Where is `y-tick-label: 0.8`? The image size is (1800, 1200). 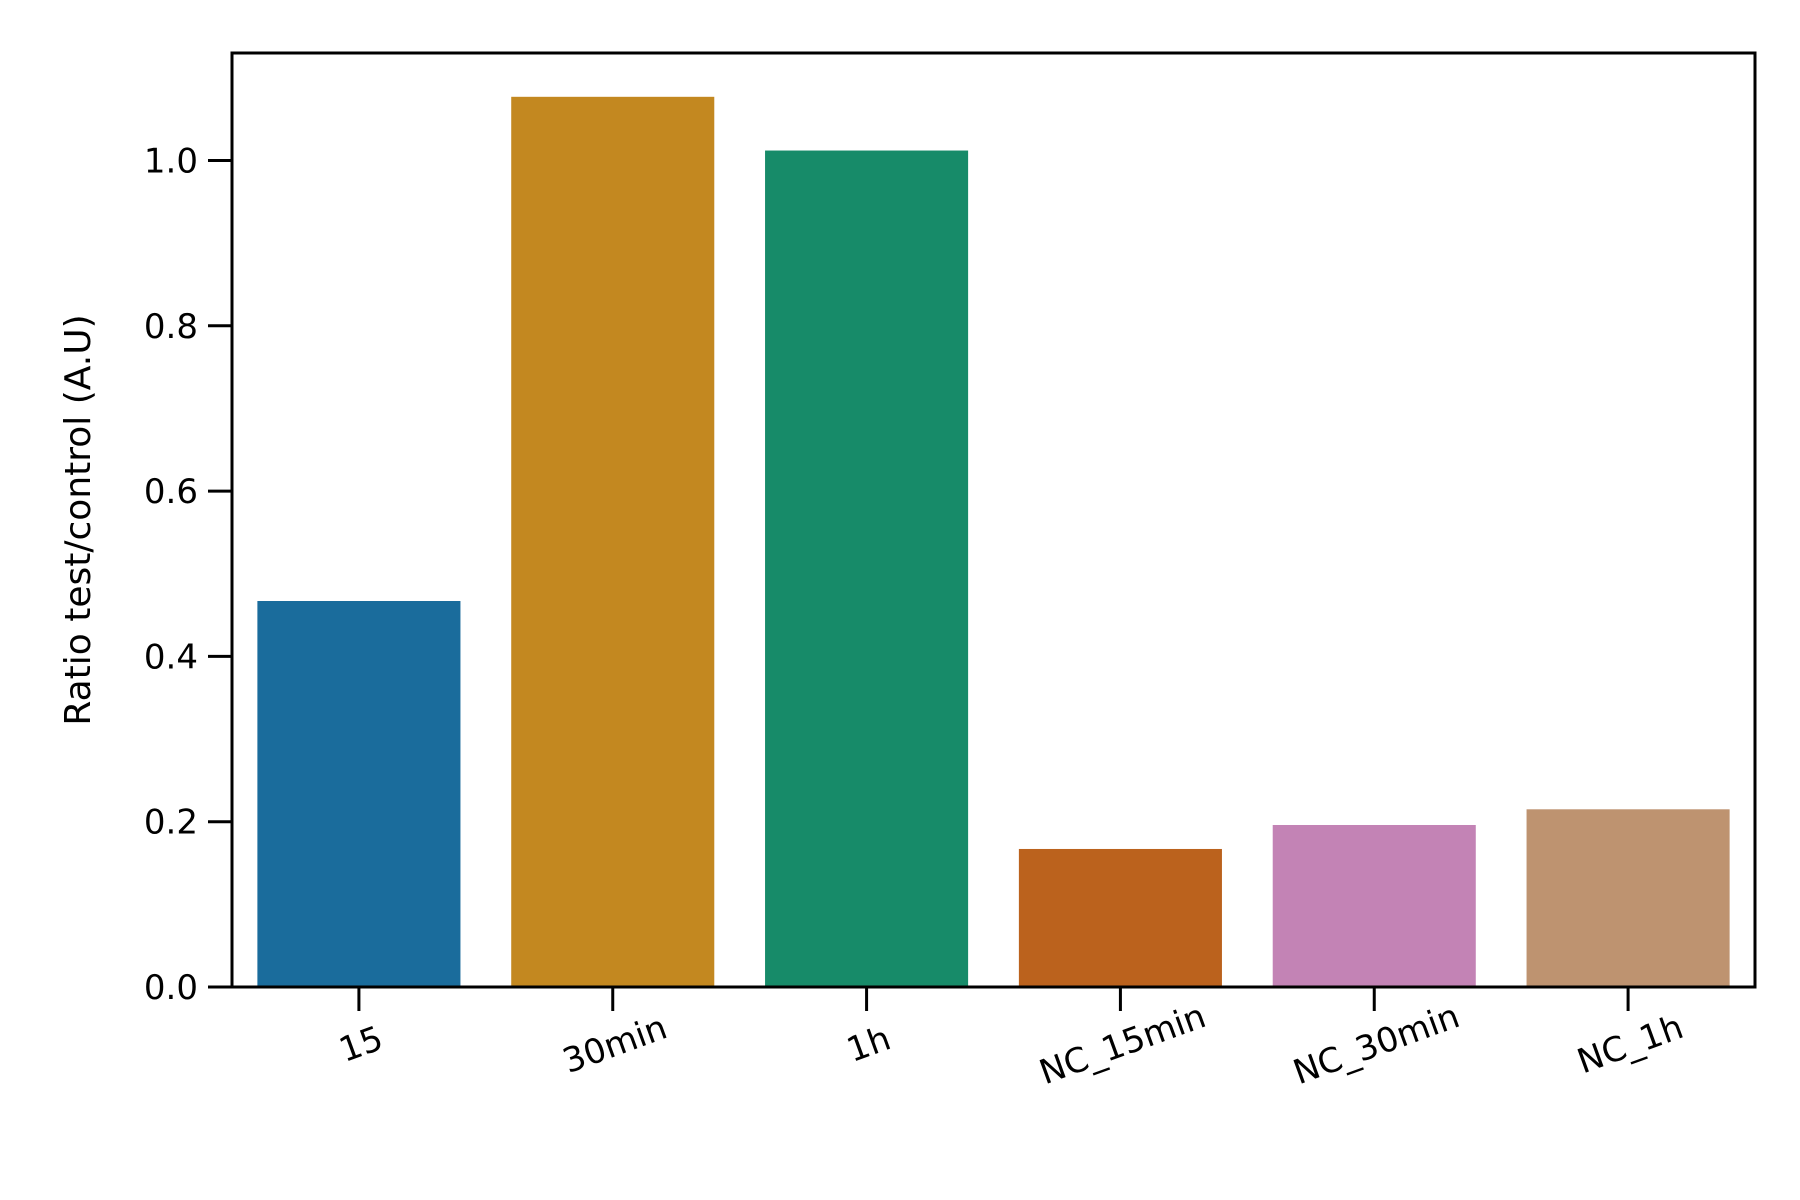
y-tick-label: 0.8 is located at coordinates (171, 327).